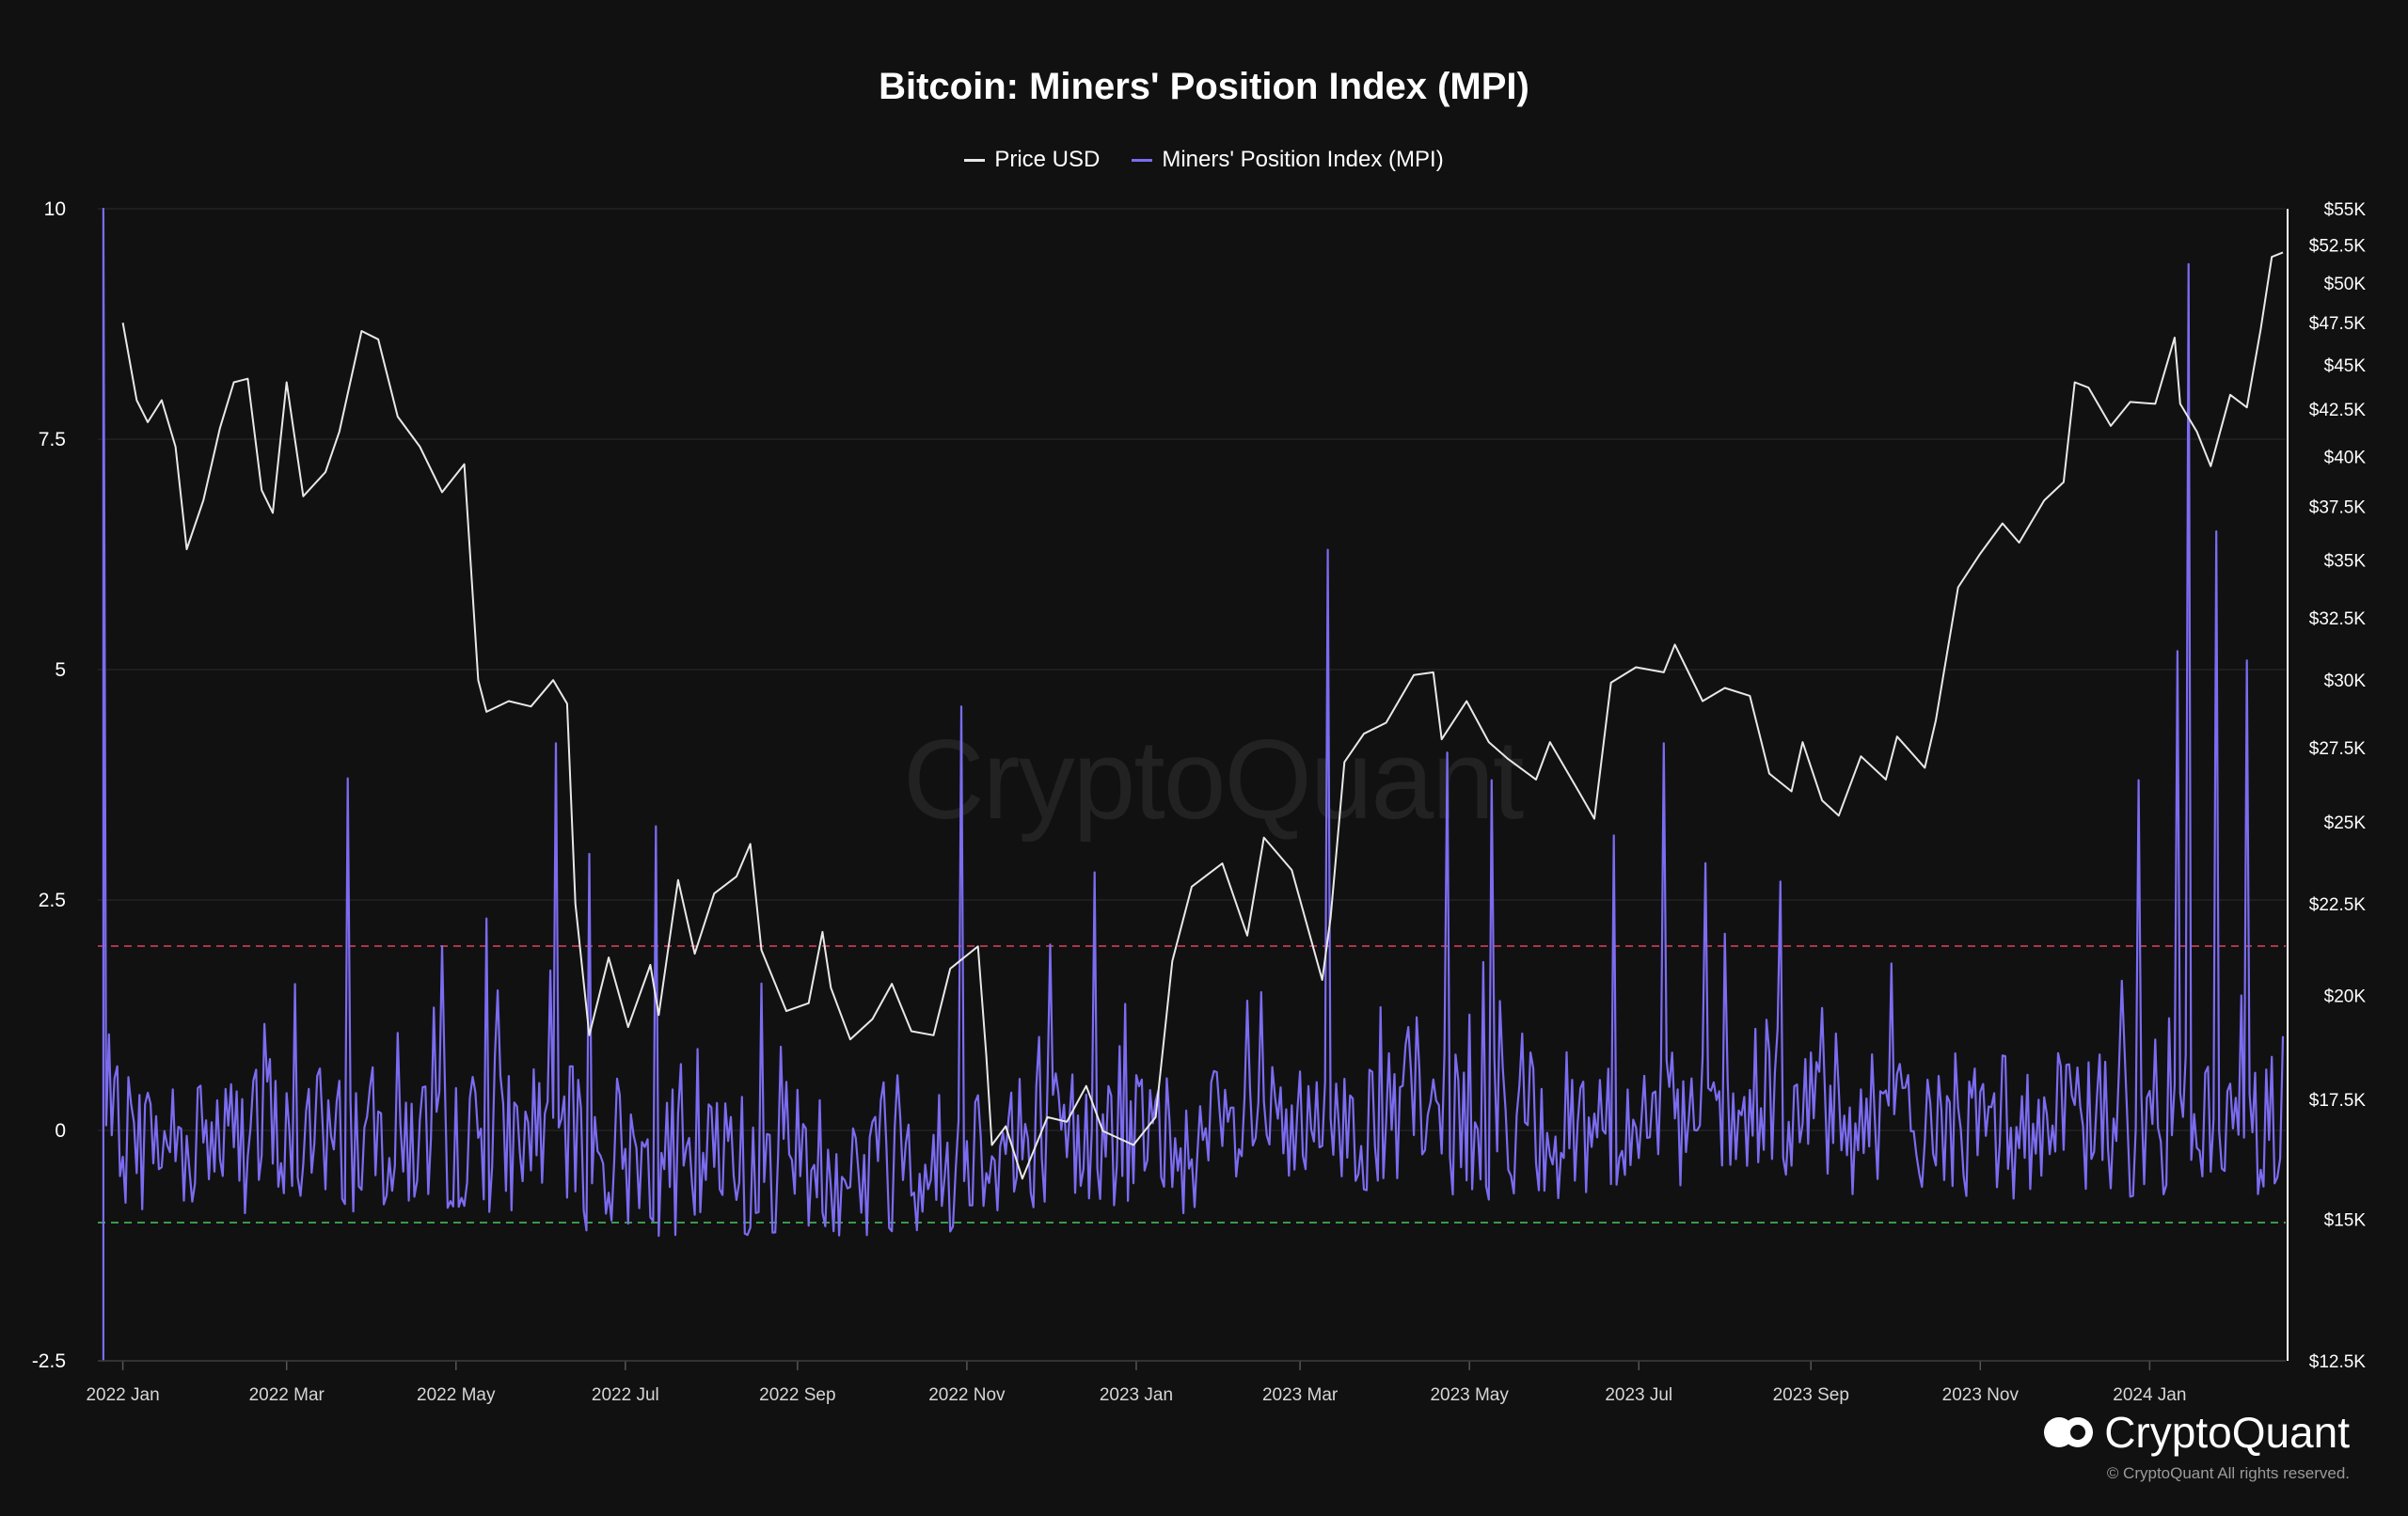 The image size is (2408, 1516). I want to click on y-left-tick-label: 2.5, so click(53, 900).